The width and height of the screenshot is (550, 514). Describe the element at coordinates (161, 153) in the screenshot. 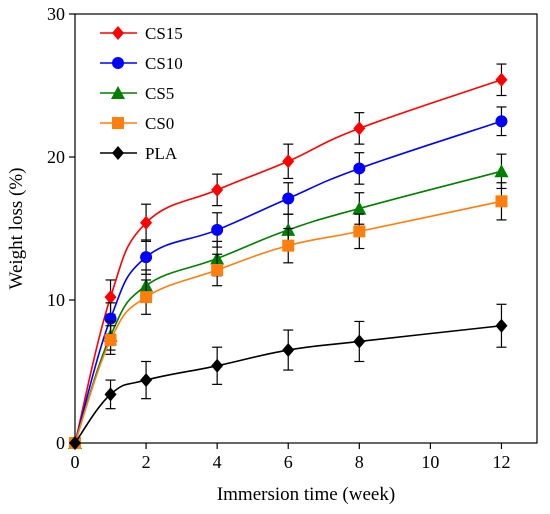

I see `legend-label: PLA` at that location.